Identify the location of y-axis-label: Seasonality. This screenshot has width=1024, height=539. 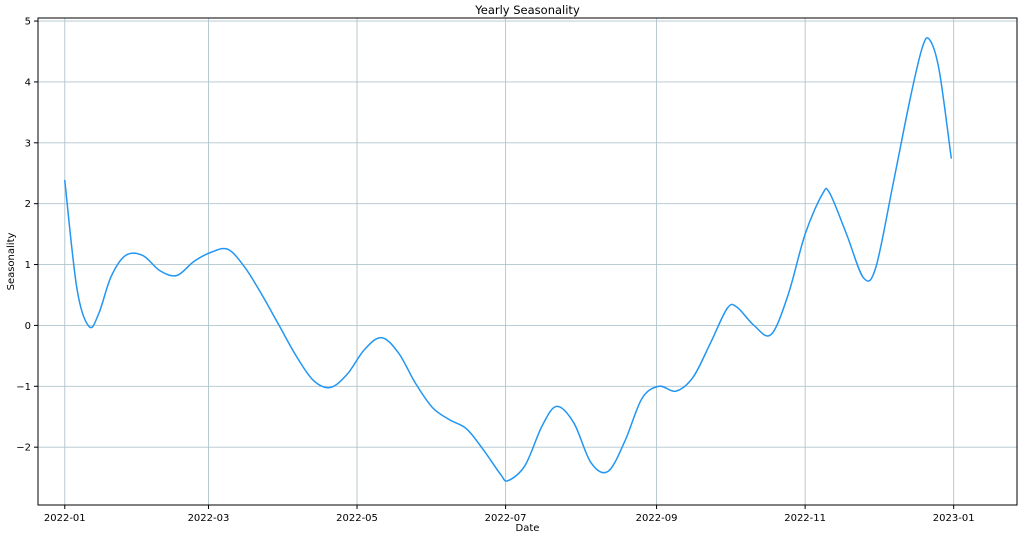
(11, 262).